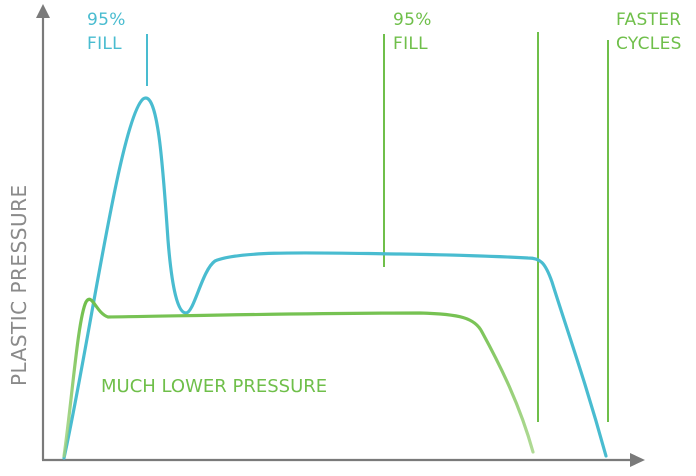 This screenshot has height=476, width=696. Describe the element at coordinates (412, 20) in the screenshot. I see `green-fill-percent: 95%` at that location.